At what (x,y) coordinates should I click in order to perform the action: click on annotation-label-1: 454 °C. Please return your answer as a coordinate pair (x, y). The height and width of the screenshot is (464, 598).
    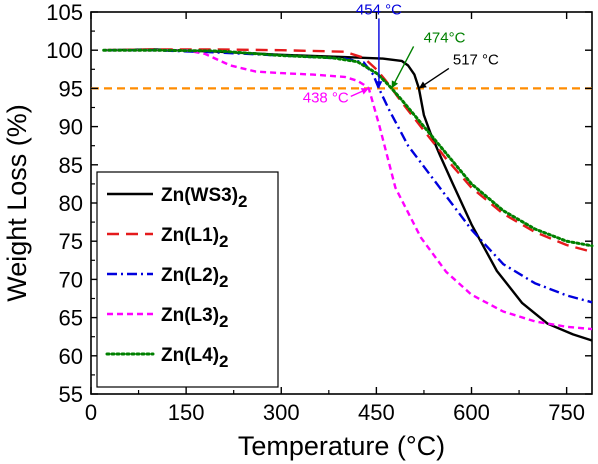
    Looking at the image, I should click on (379, 9).